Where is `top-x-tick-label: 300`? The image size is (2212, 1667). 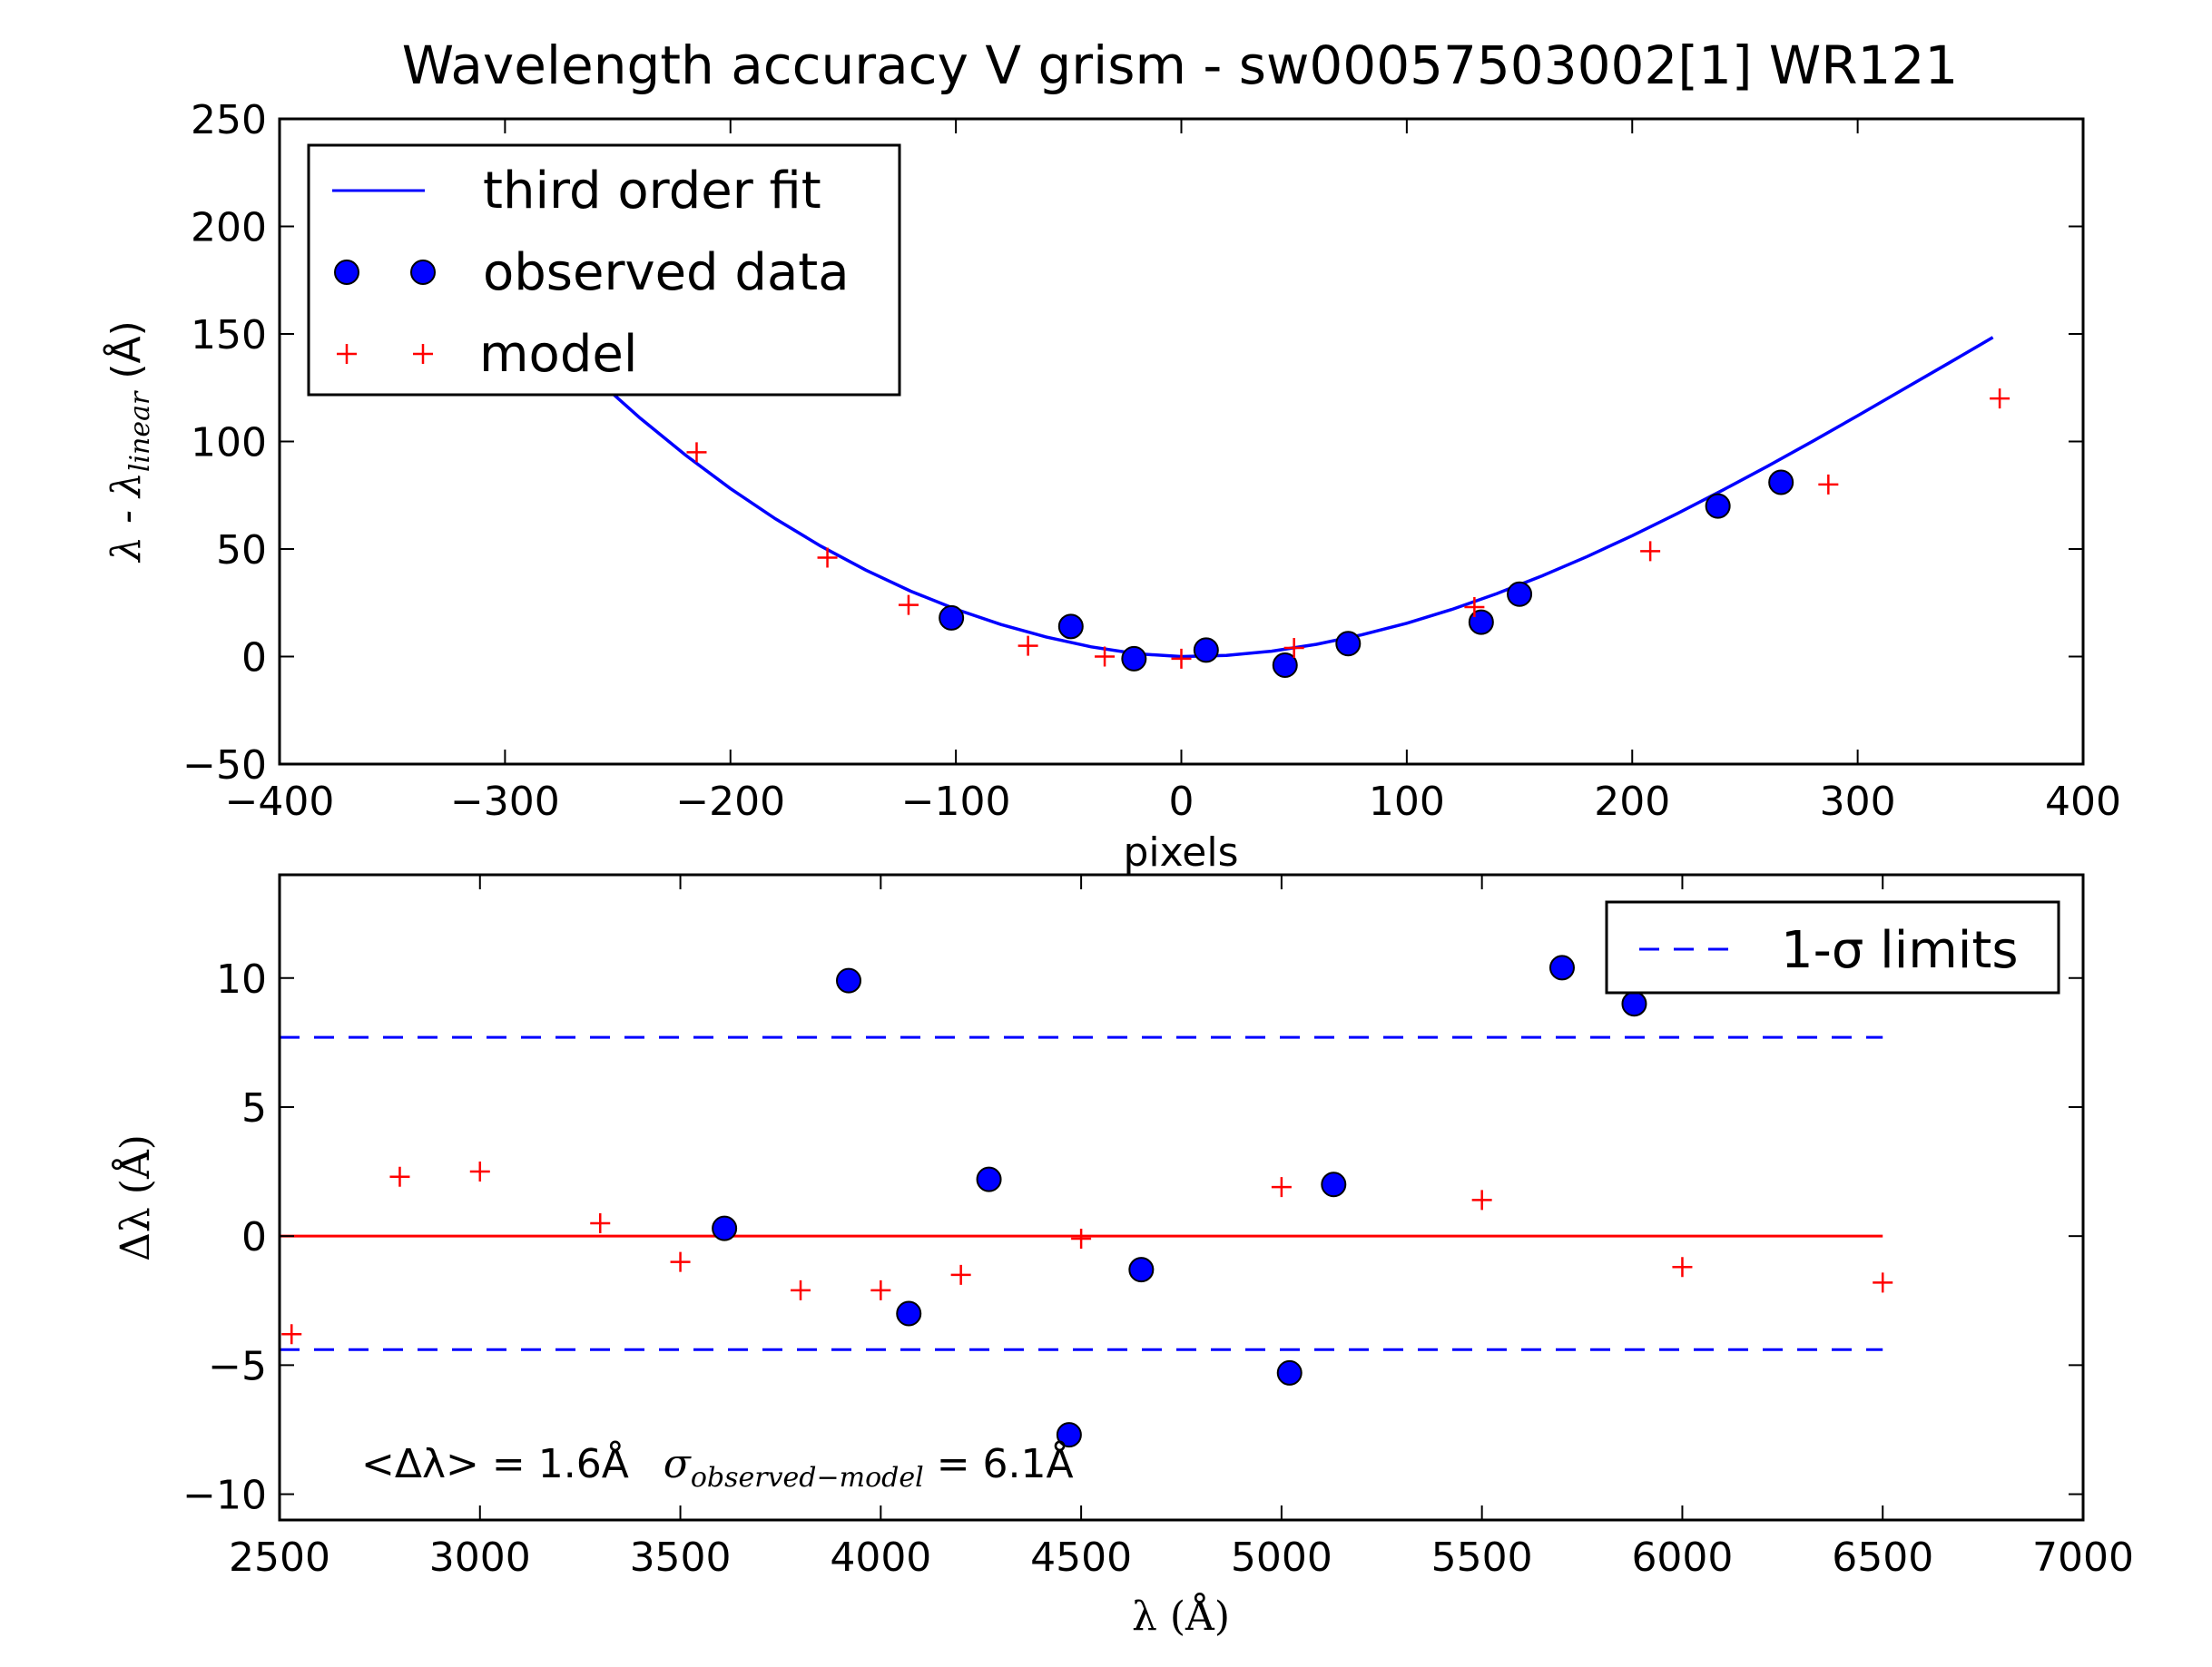
top-x-tick-label: 300 is located at coordinates (1858, 802).